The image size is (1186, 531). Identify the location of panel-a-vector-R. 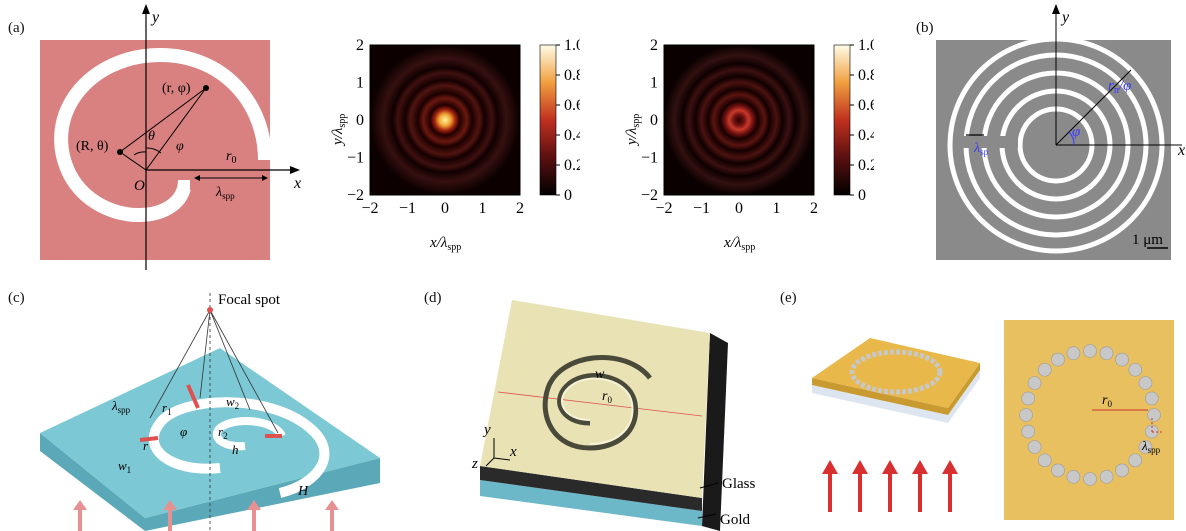
(133, 161).